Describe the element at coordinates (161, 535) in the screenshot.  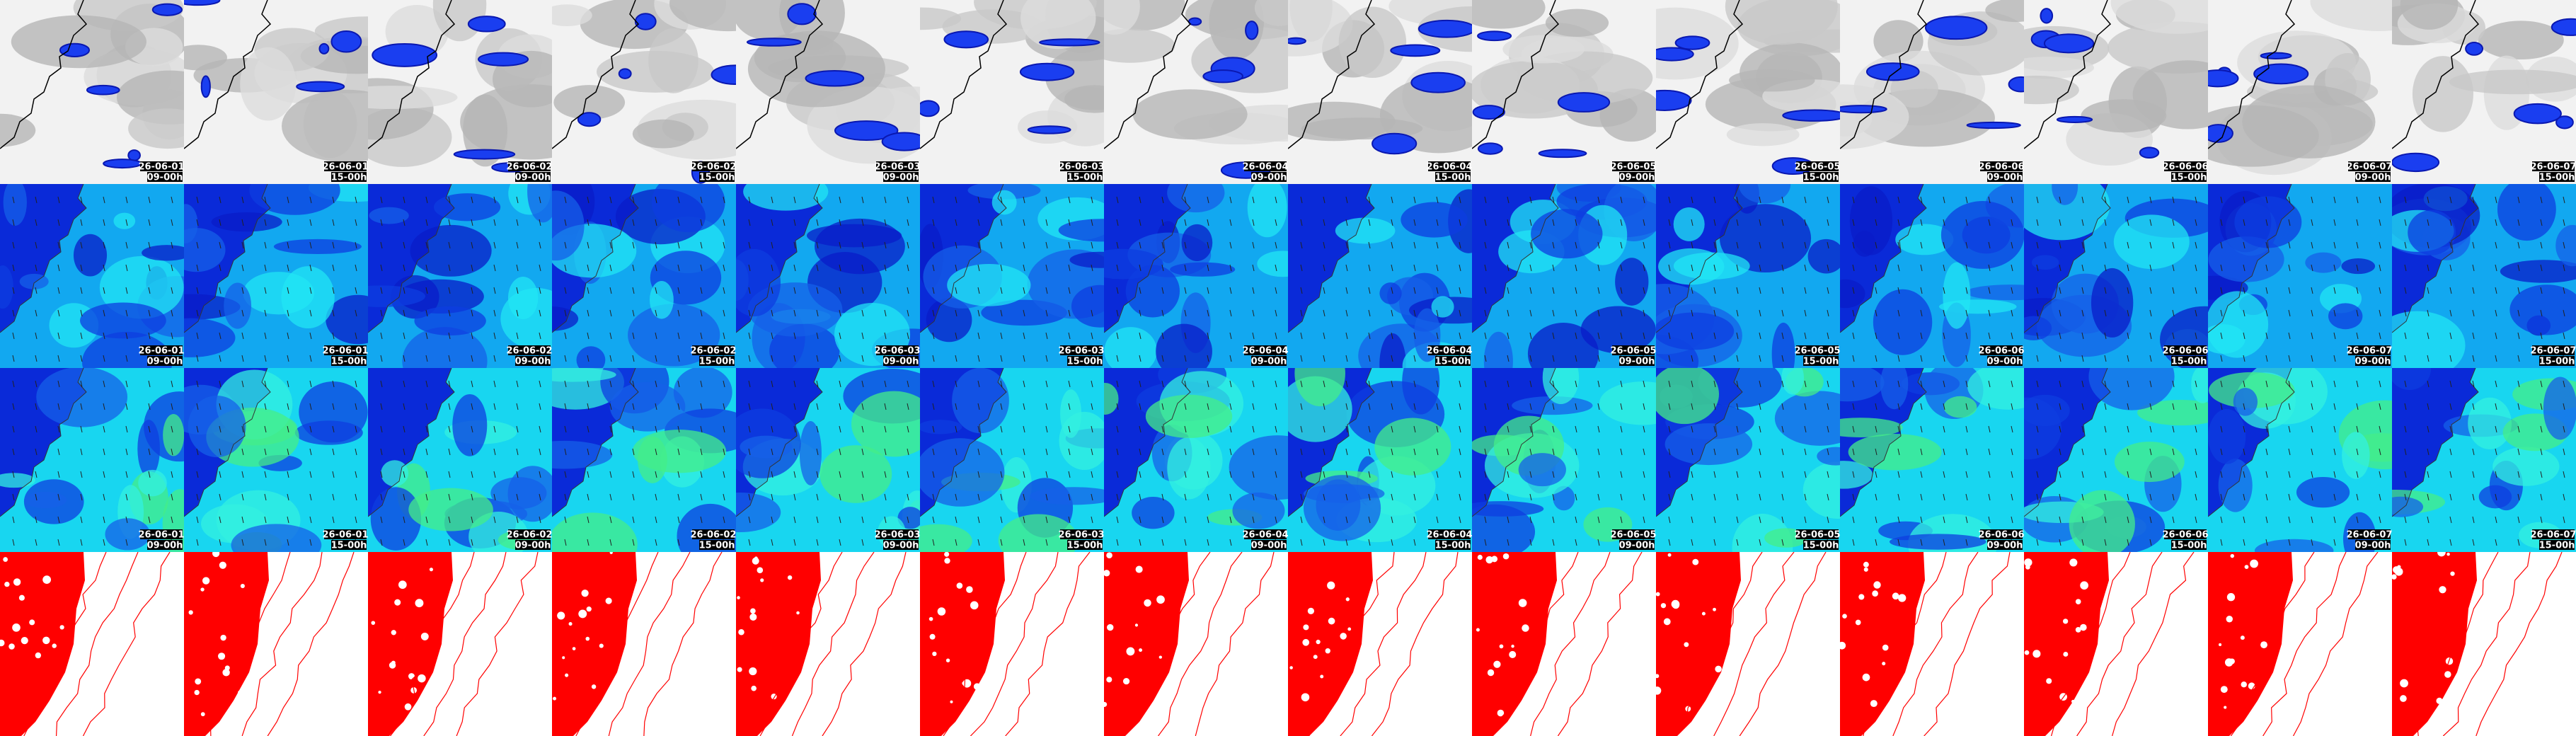
I see `date-label: 26-06-01` at that location.